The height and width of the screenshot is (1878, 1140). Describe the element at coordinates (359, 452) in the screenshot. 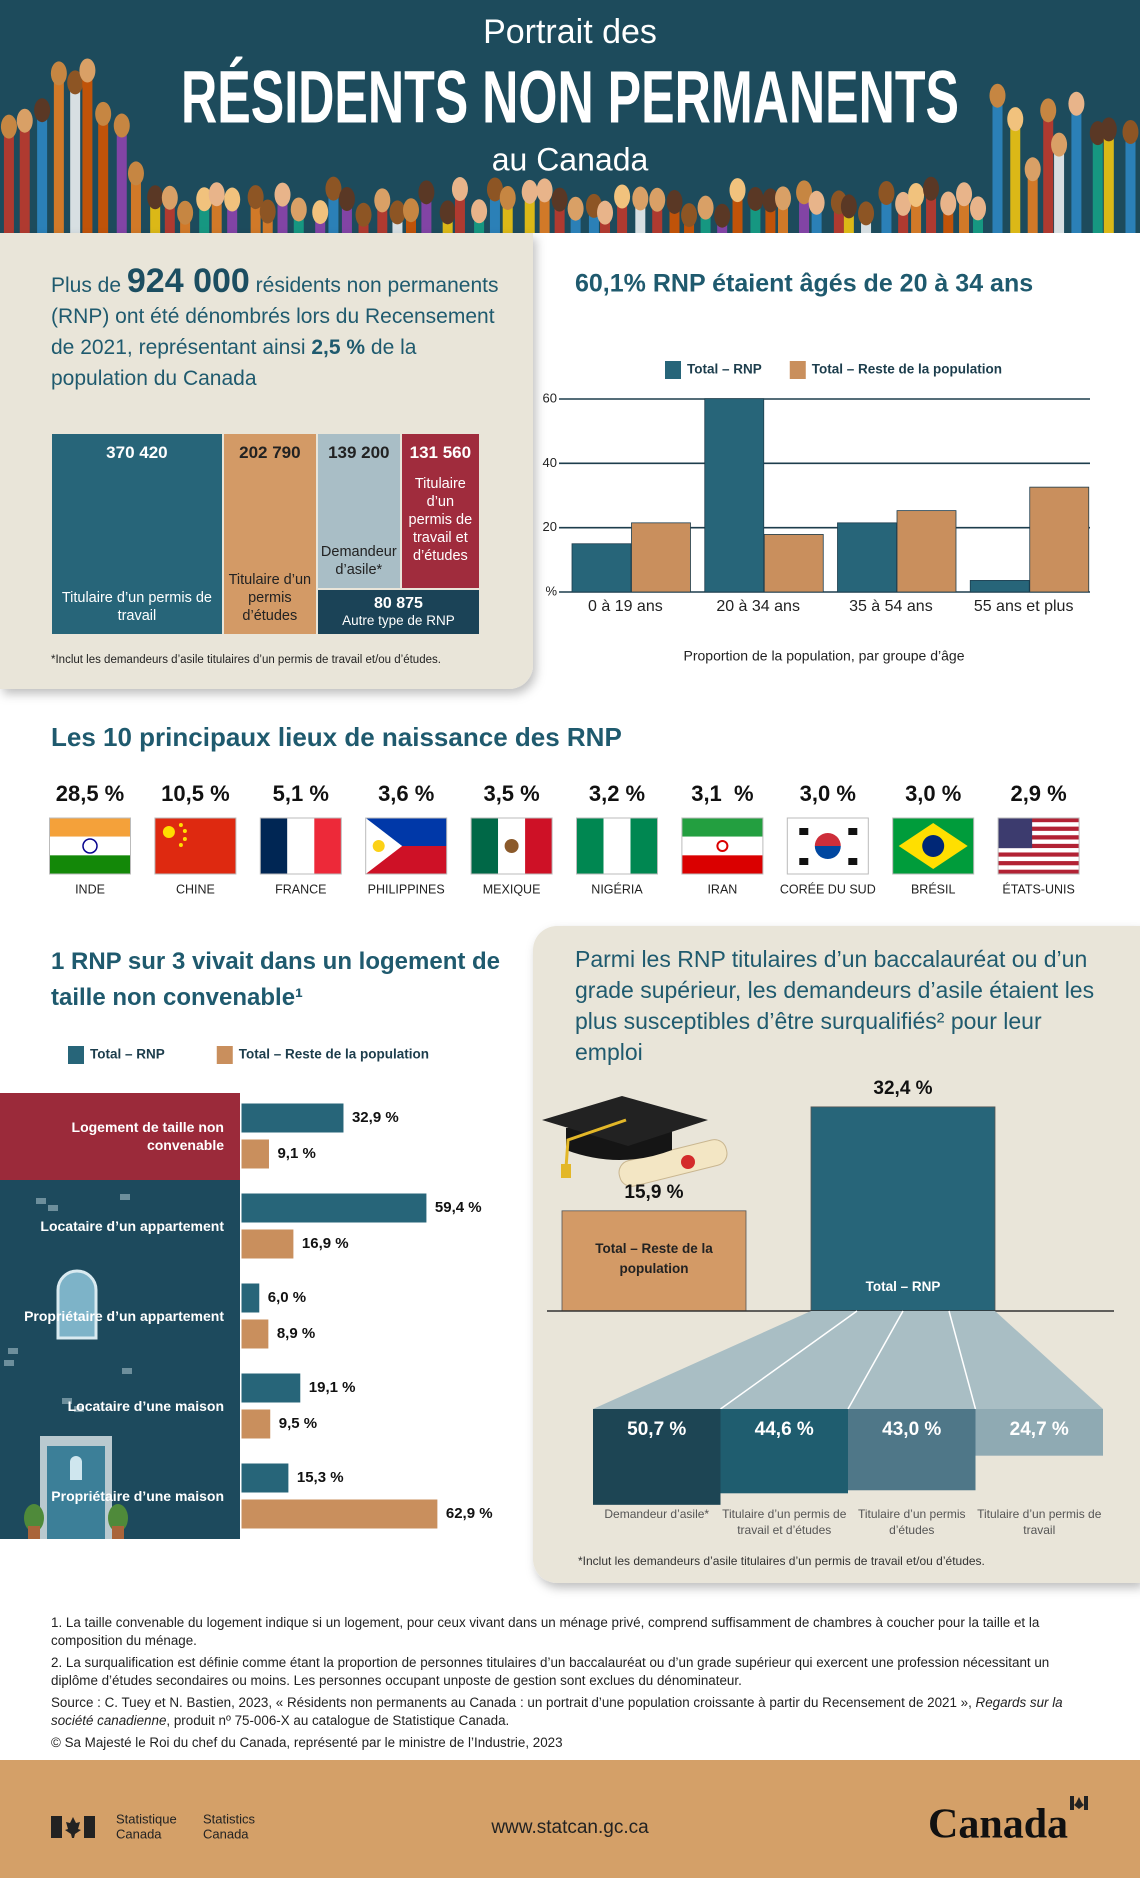

I see `treemap-value: 139 200` at that location.